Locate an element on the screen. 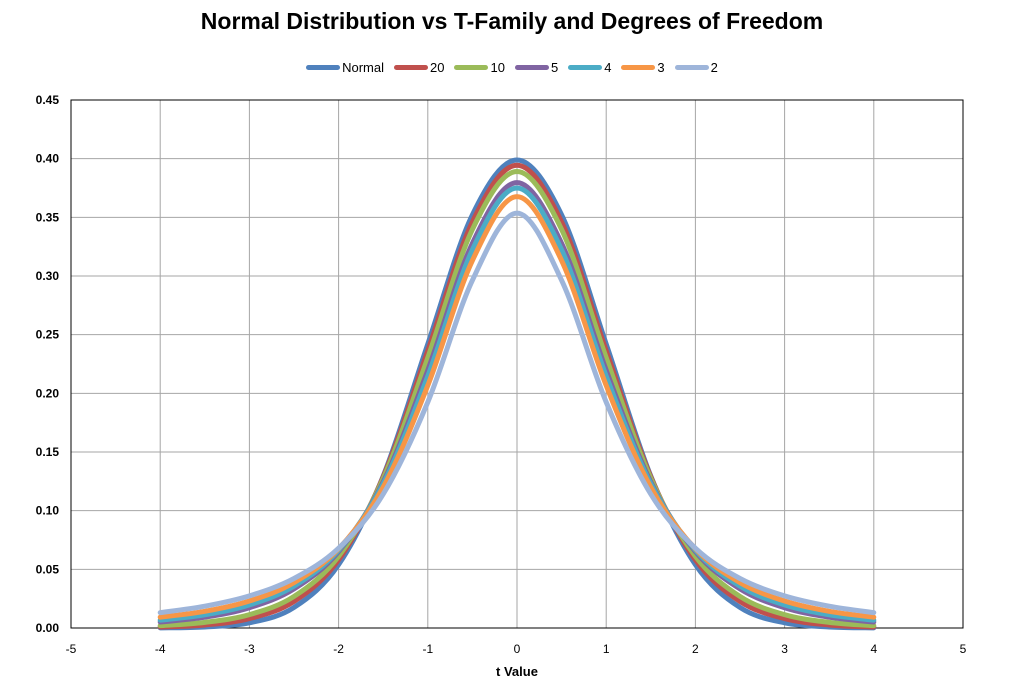 This screenshot has width=1024, height=679. legend-label: Normal is located at coordinates (363, 67).